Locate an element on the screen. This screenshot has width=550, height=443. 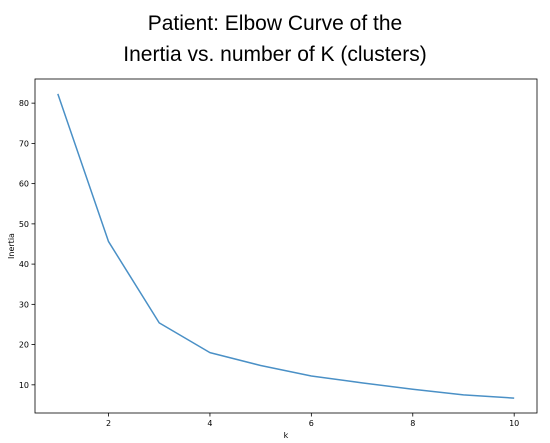
x-tick-label: 2 is located at coordinates (108, 423).